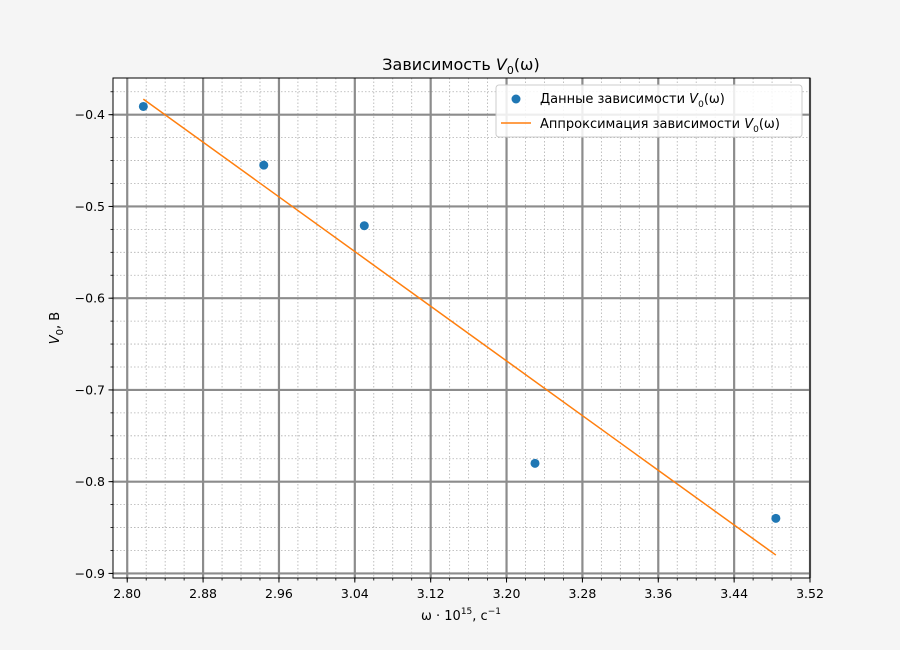 The height and width of the screenshot is (650, 900). I want to click on x-tick-label: 2.88, so click(203, 593).